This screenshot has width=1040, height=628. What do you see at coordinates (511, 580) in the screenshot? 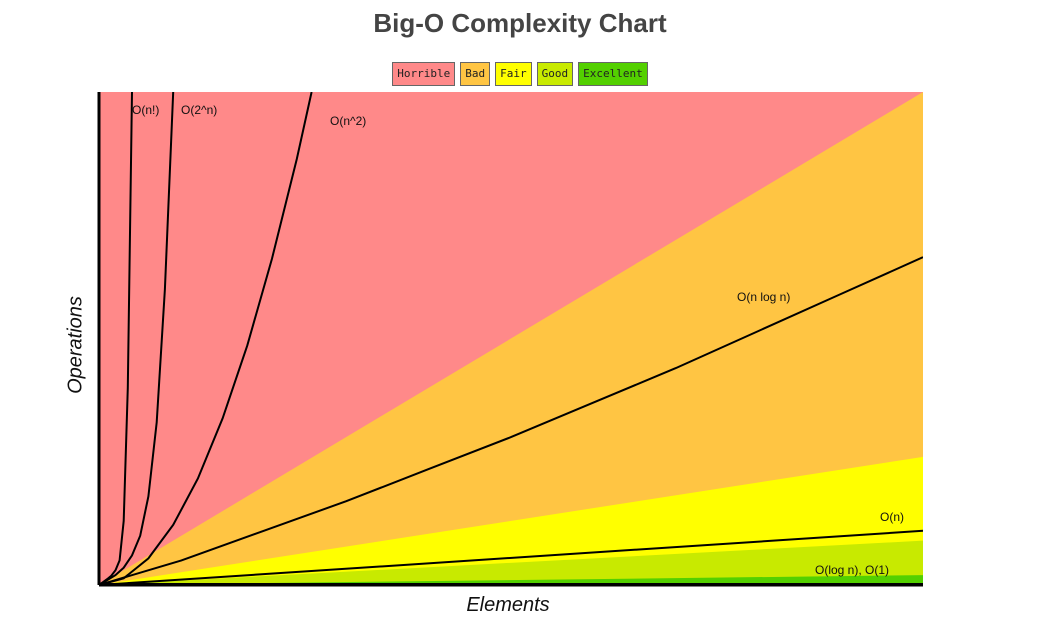
I see `zone-excellent` at bounding box center [511, 580].